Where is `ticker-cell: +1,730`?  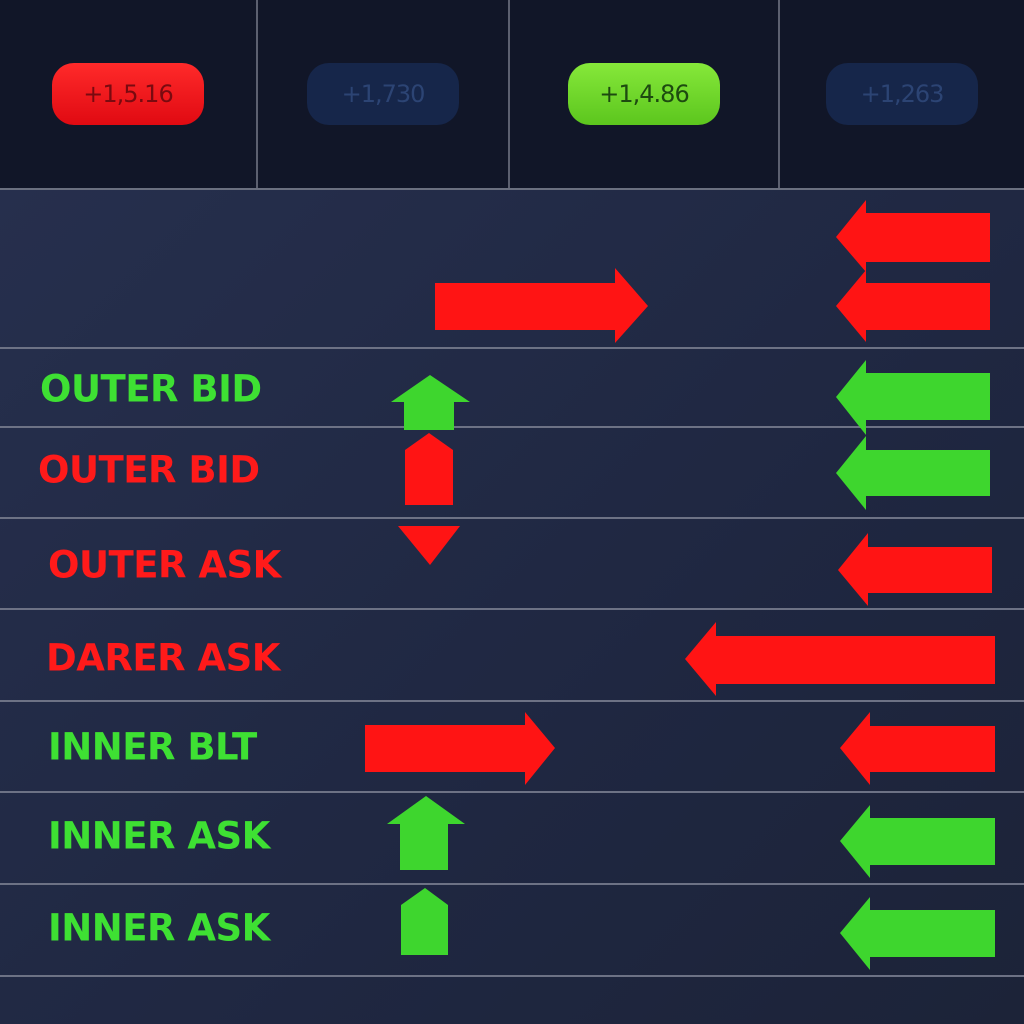 ticker-cell: +1,730 is located at coordinates (384, 94).